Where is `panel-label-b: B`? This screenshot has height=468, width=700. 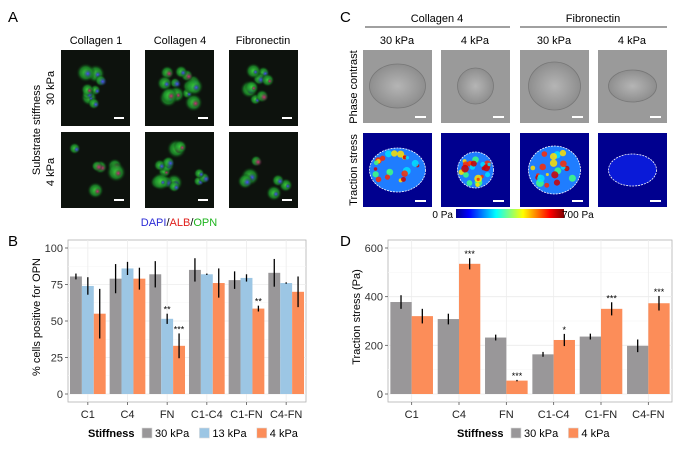
panel-label-b: B is located at coordinates (13, 241).